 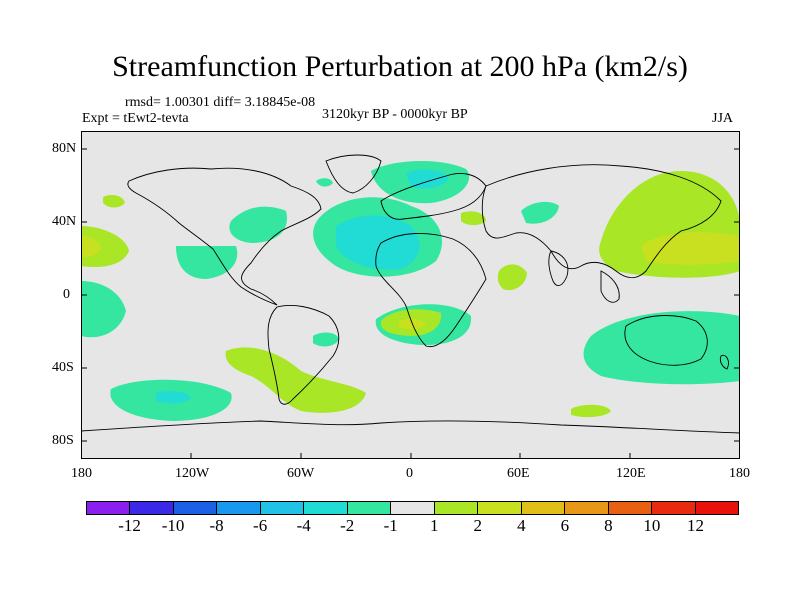 I want to click on stats-text: rmsd= 1.00301 diff= 3.18845e-08, so click(x=220, y=102).